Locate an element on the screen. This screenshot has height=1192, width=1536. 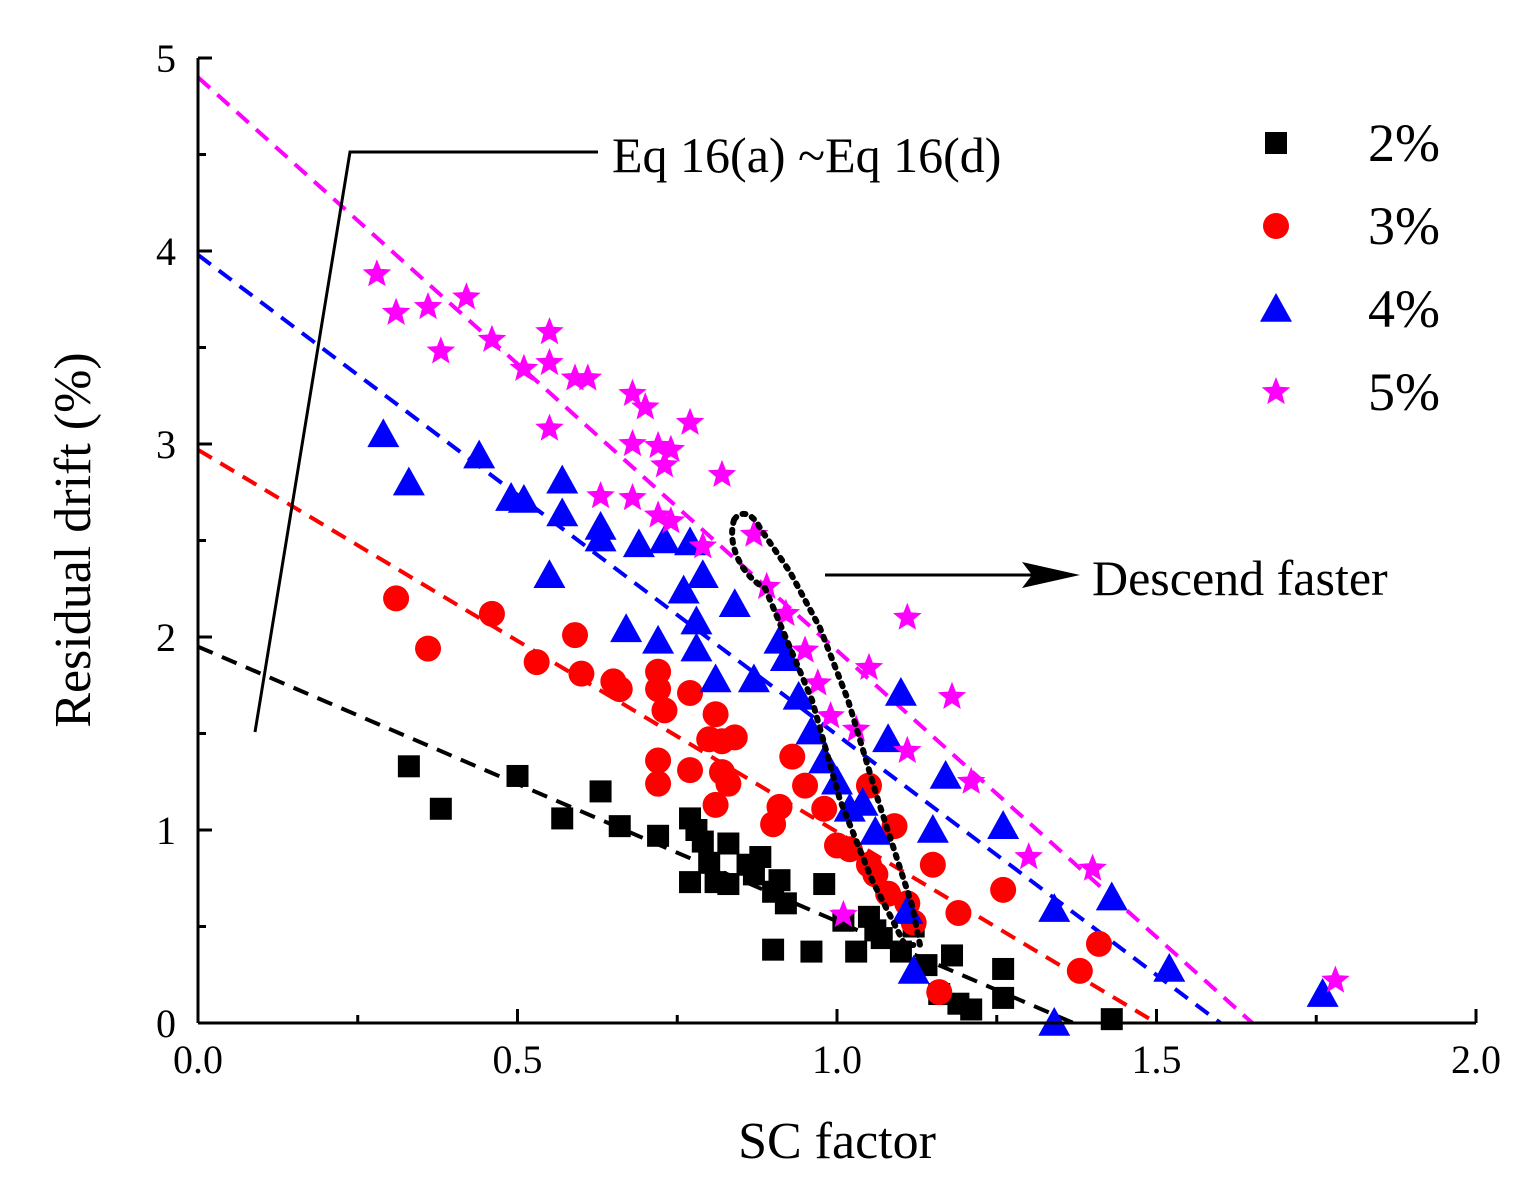
x-tick-label: 1.5 is located at coordinates (1157, 1059).